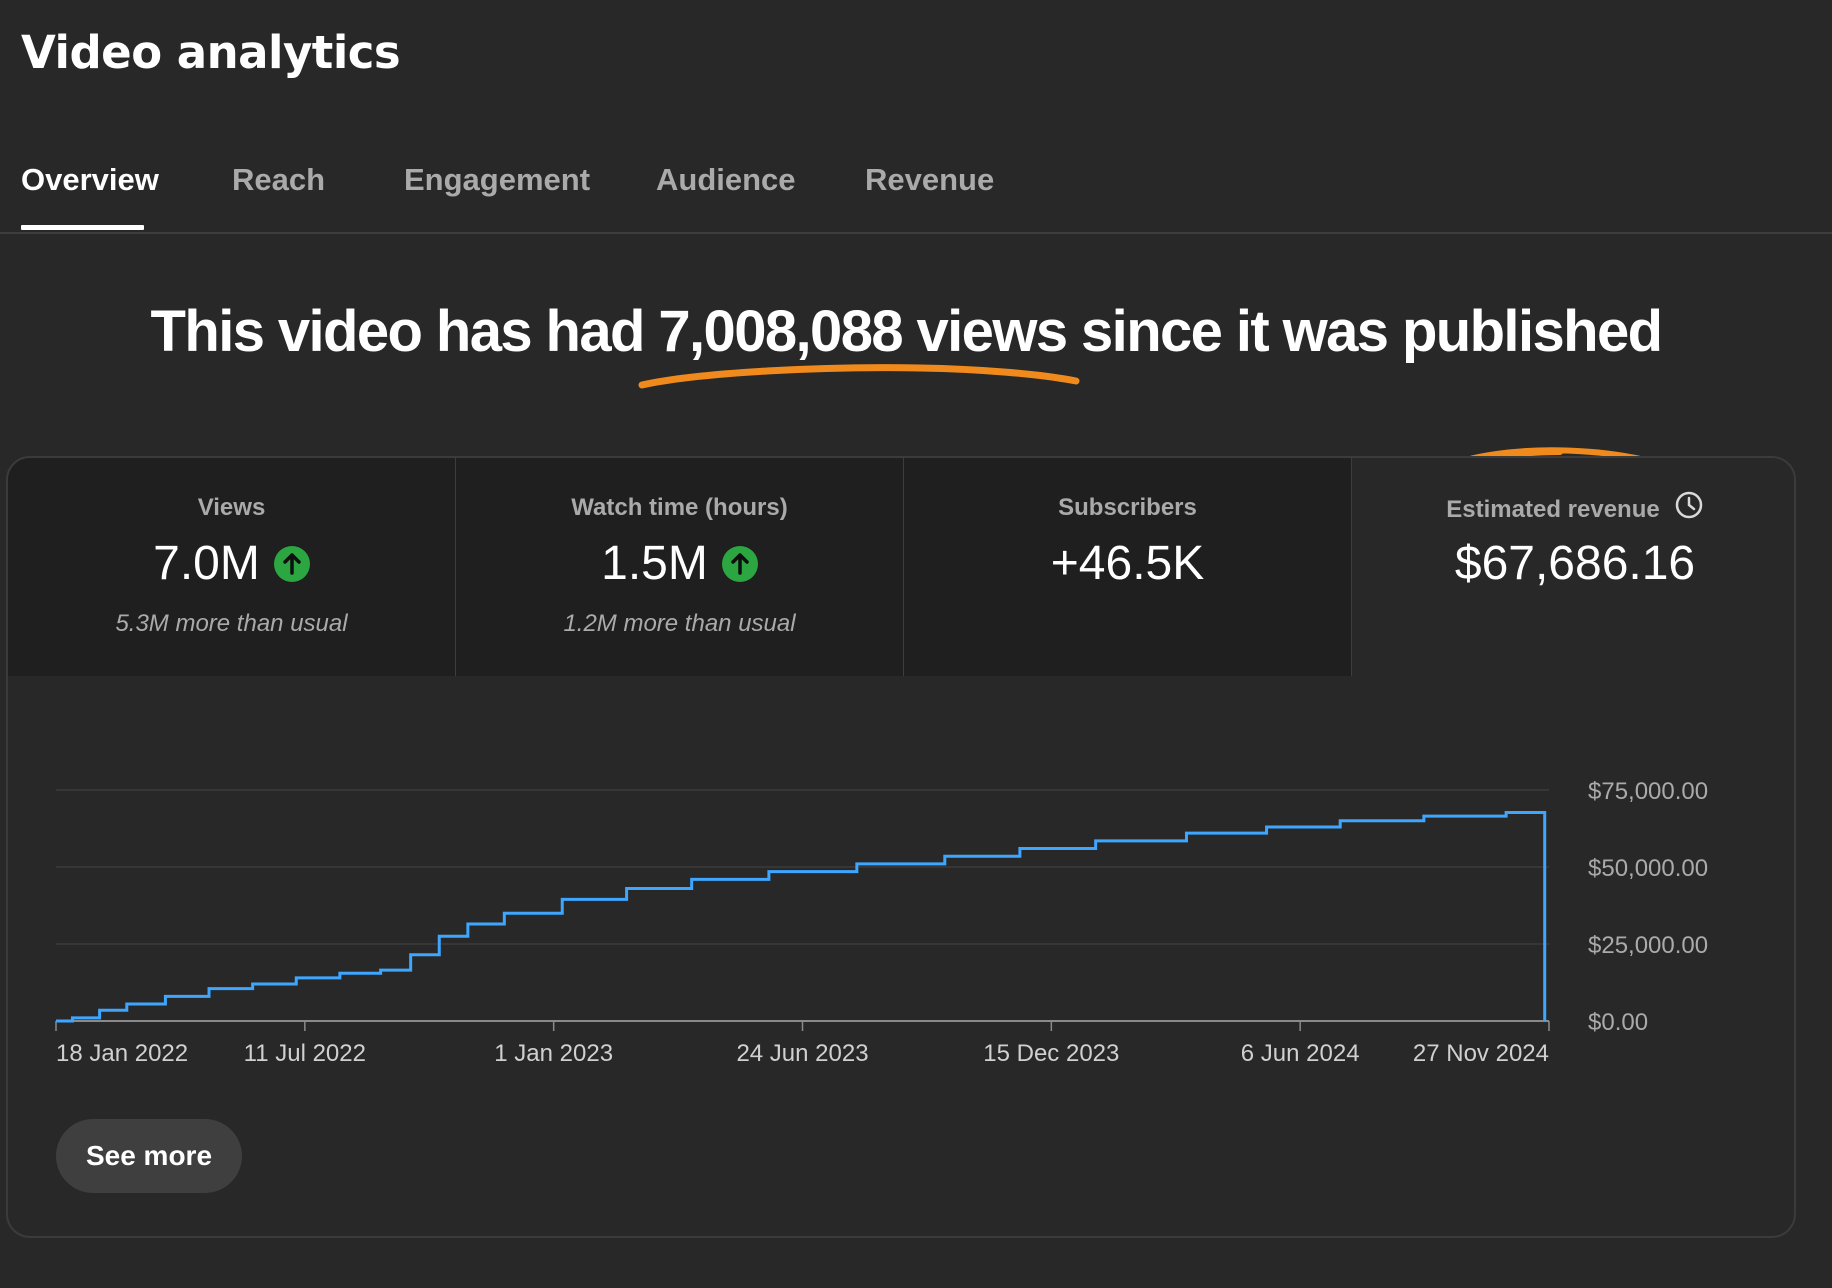  I want to click on kpi-label: Estimated revenue, so click(1553, 509).